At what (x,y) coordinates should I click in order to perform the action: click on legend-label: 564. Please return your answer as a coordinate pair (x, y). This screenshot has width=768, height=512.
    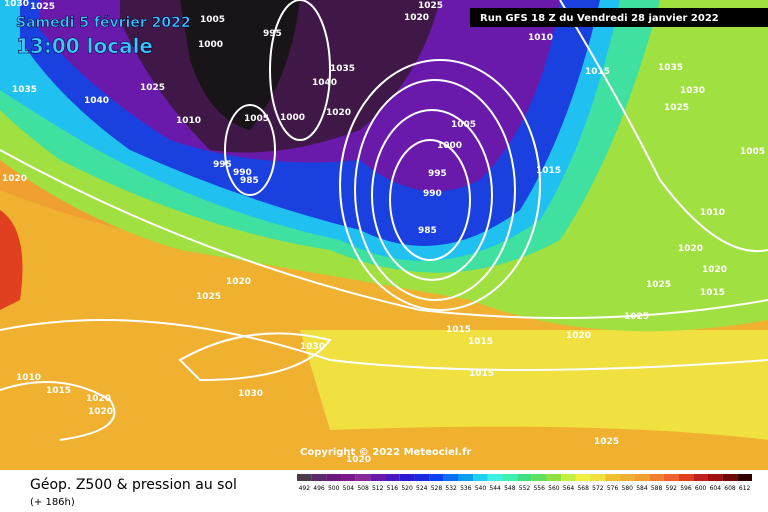
    Looking at the image, I should click on (569, 488).